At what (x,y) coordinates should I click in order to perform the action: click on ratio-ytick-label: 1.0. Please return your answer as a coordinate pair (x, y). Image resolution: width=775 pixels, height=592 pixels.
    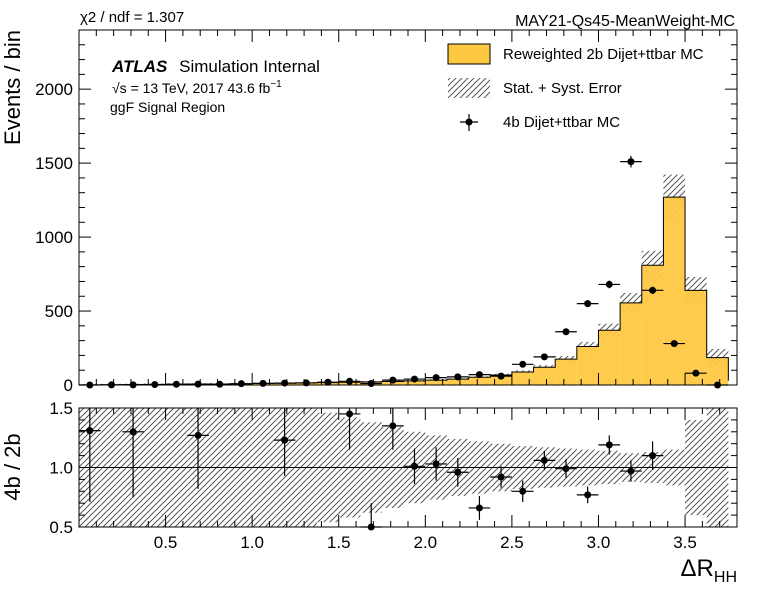
    Looking at the image, I should click on (61, 468).